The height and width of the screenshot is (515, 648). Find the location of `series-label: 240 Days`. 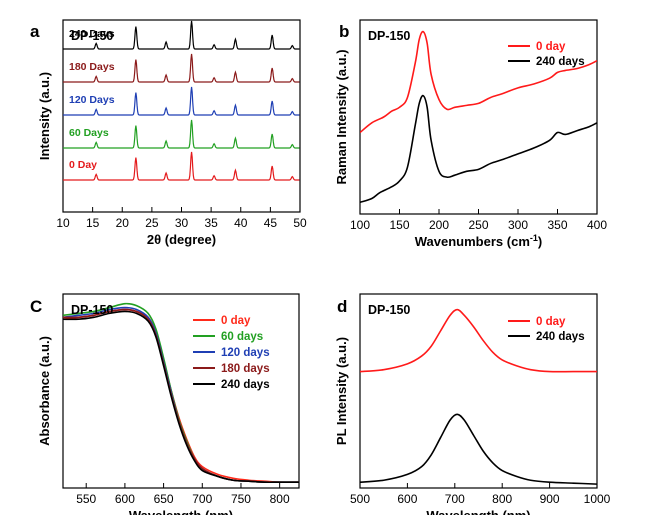

series-label: 240 Days is located at coordinates (92, 34).